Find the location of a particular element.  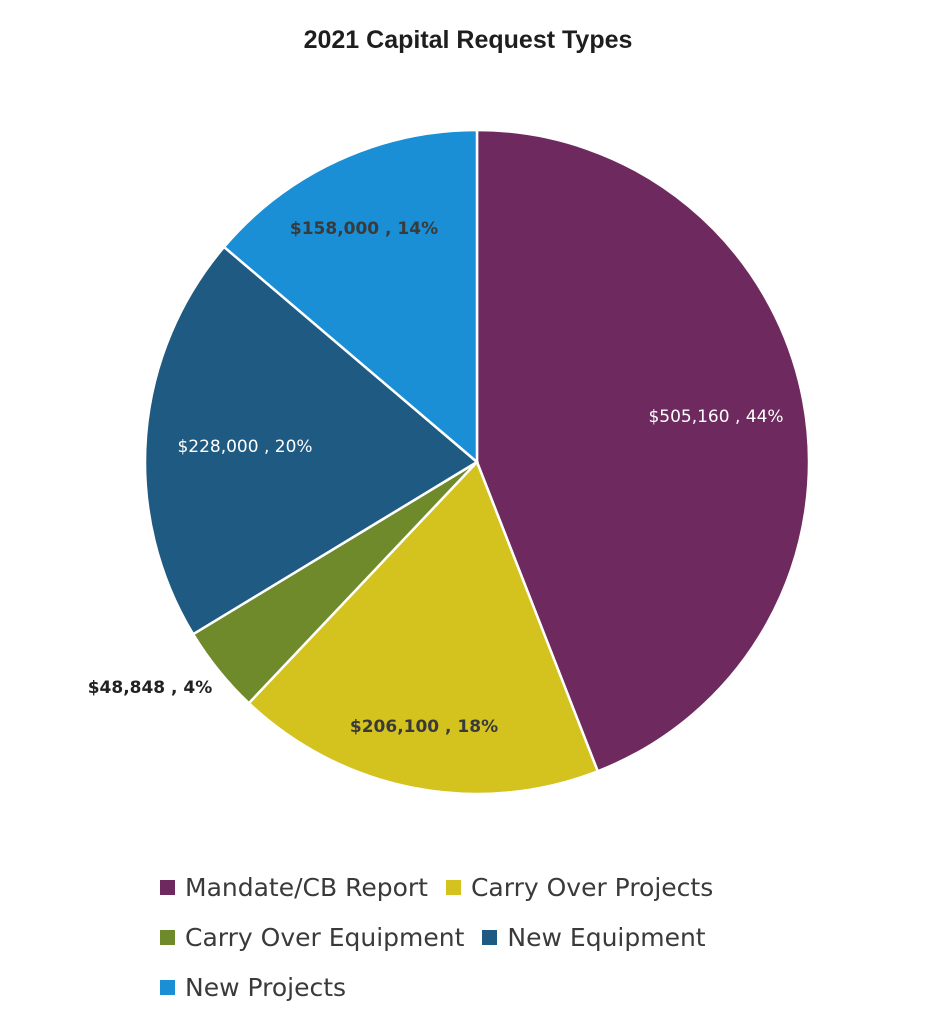

data-label-new-equipment: $228,000 , 20% is located at coordinates (244, 447).